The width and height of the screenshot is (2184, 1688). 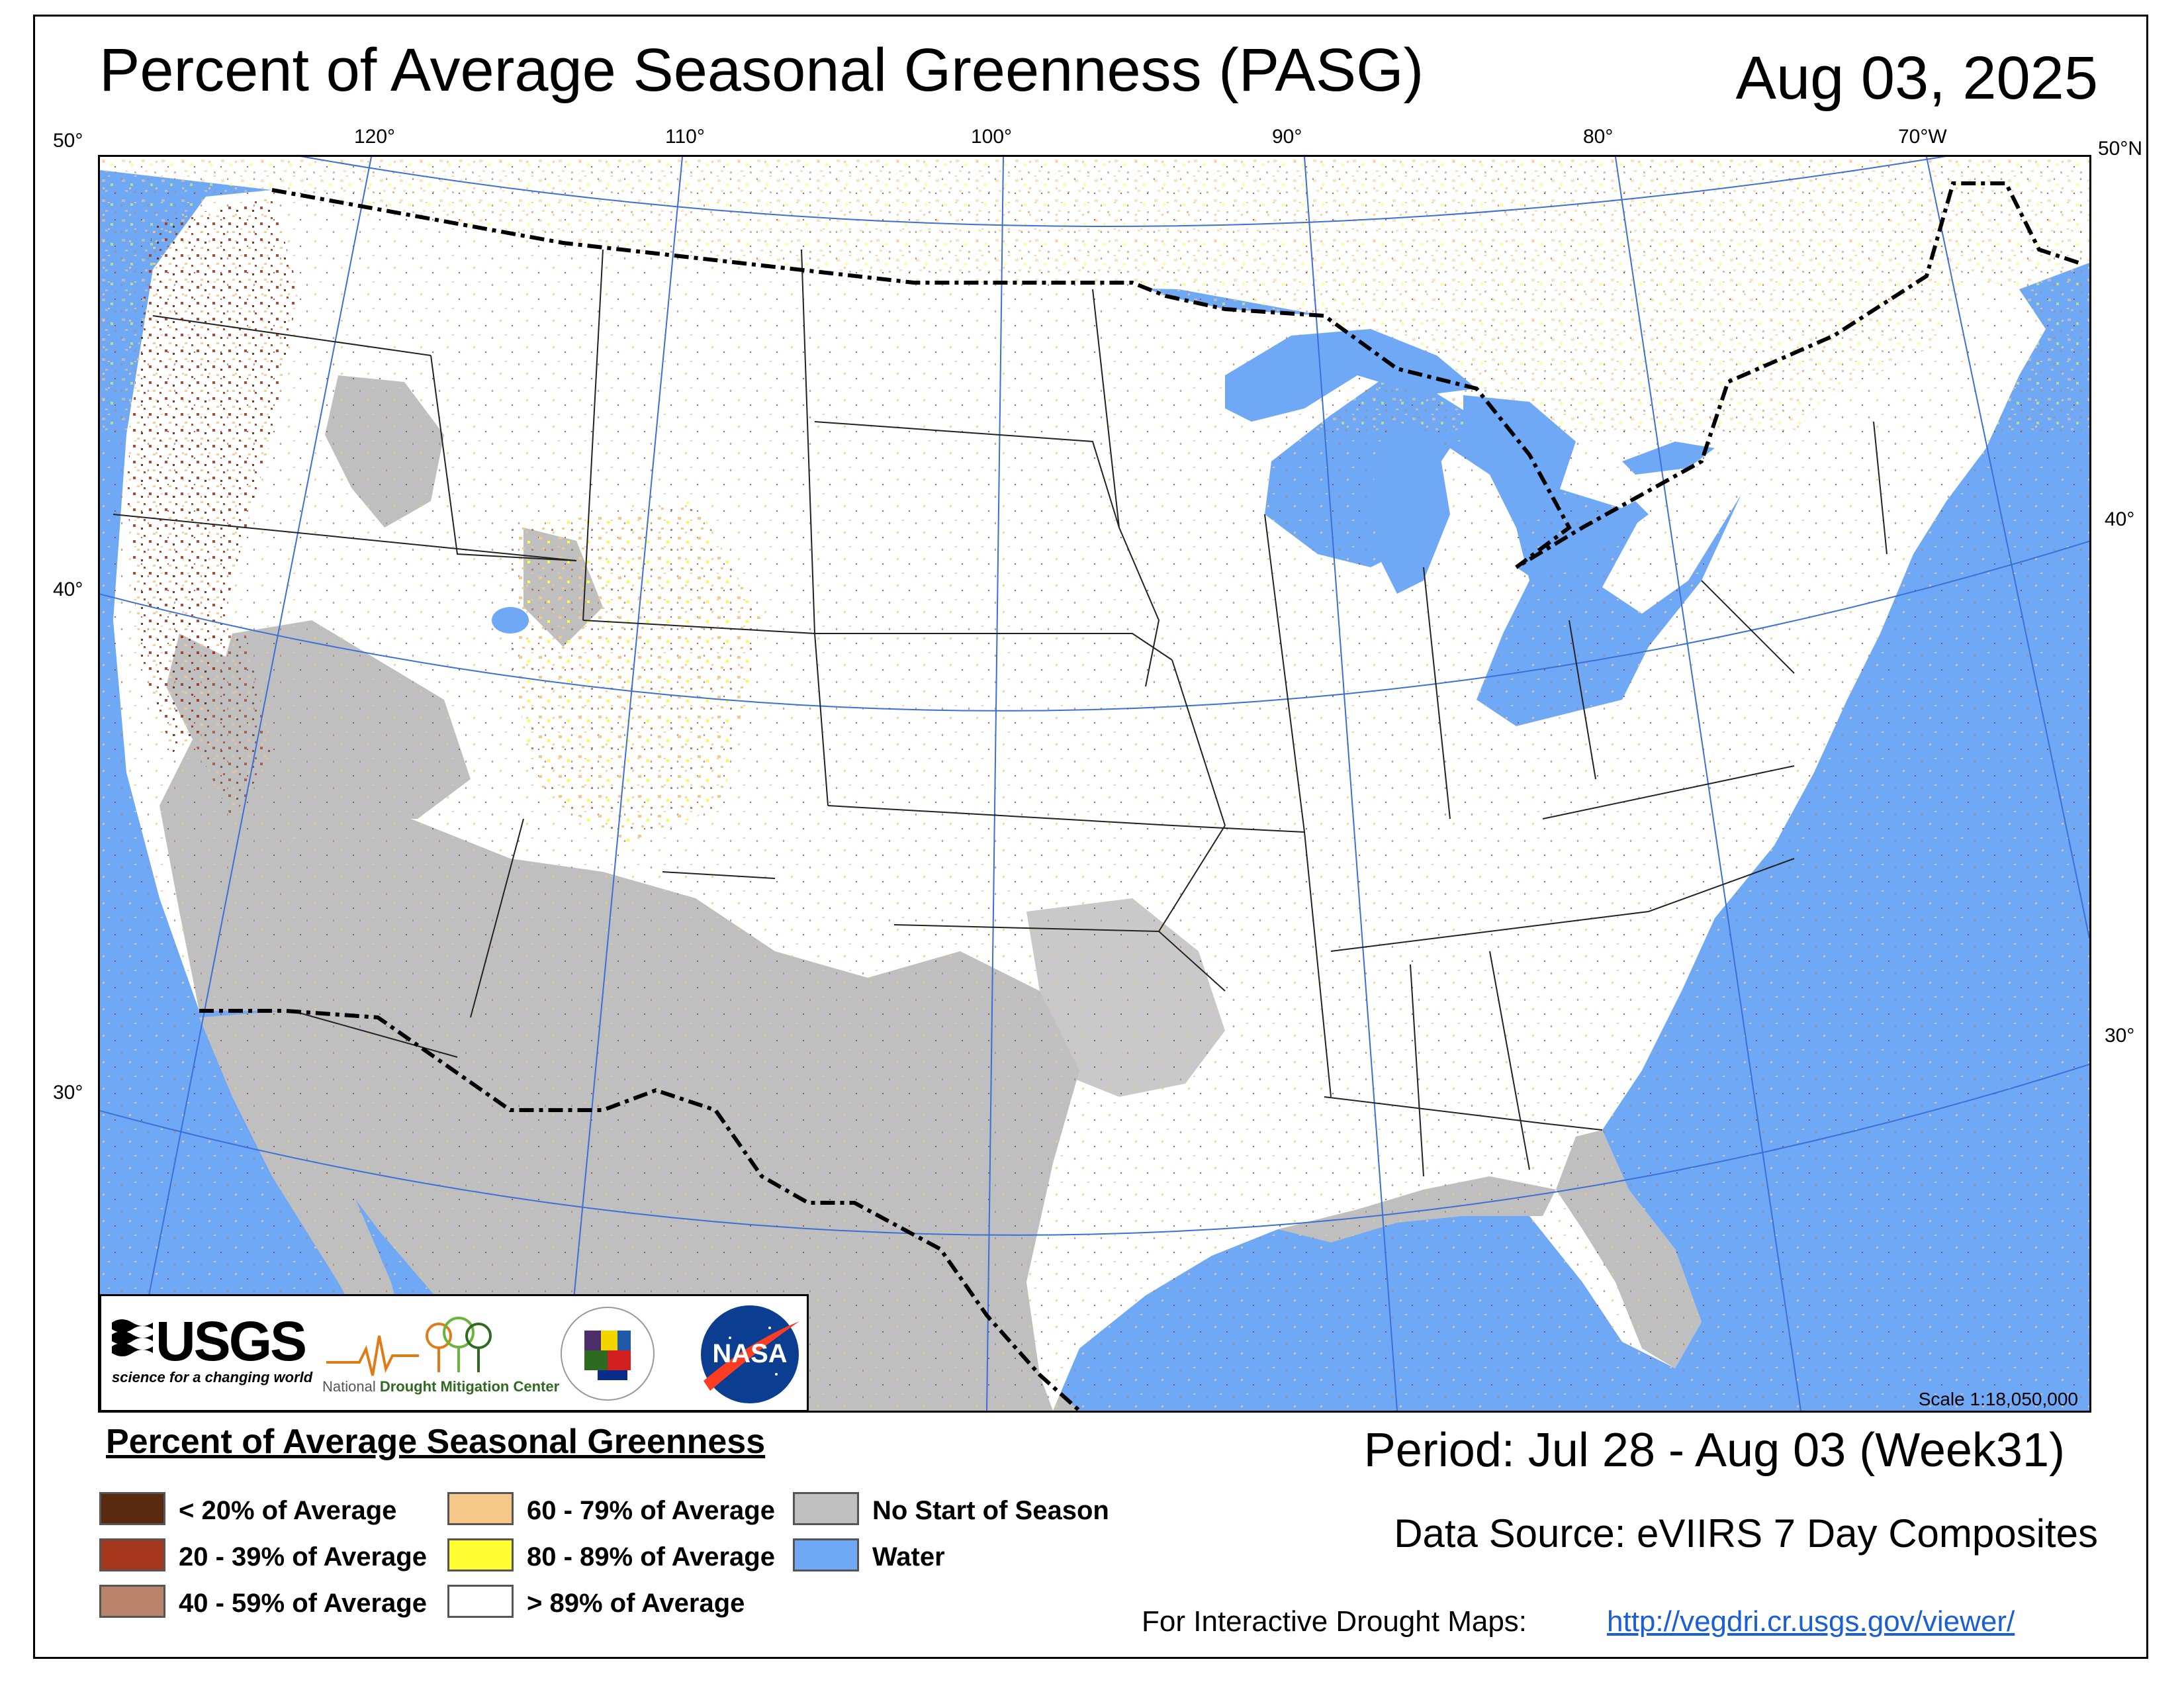 What do you see at coordinates (1714, 1450) in the screenshot?
I see `period-text: Period: Jul 28 - Aug 03 (Week31)` at bounding box center [1714, 1450].